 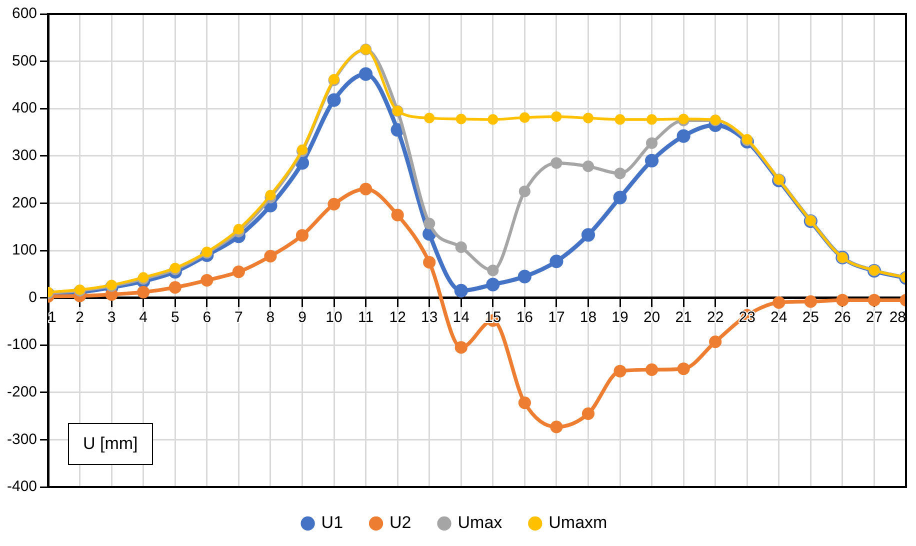 I want to click on y-tick-label: -200, so click(x=22, y=392).